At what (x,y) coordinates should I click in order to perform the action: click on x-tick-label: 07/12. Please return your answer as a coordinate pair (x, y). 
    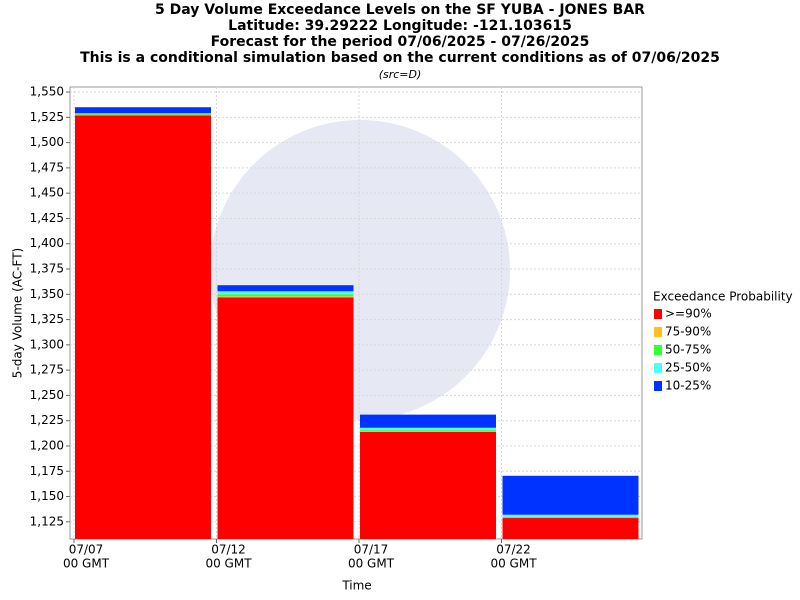
    Looking at the image, I should click on (228, 550).